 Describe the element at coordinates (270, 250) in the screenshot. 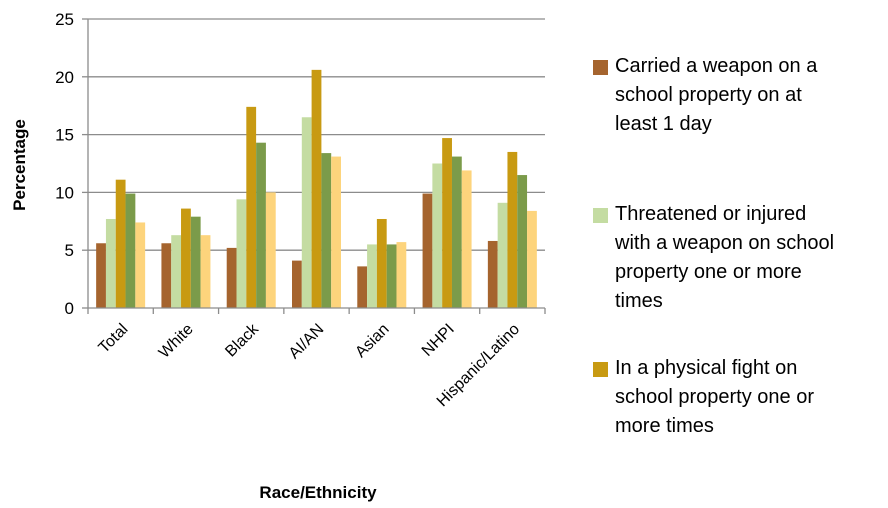

I see `bar-5-black` at that location.